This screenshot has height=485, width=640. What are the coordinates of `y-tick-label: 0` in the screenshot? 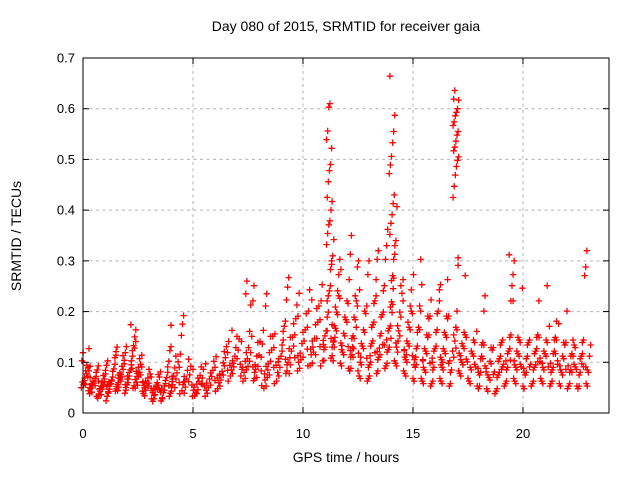 It's located at (71, 413).